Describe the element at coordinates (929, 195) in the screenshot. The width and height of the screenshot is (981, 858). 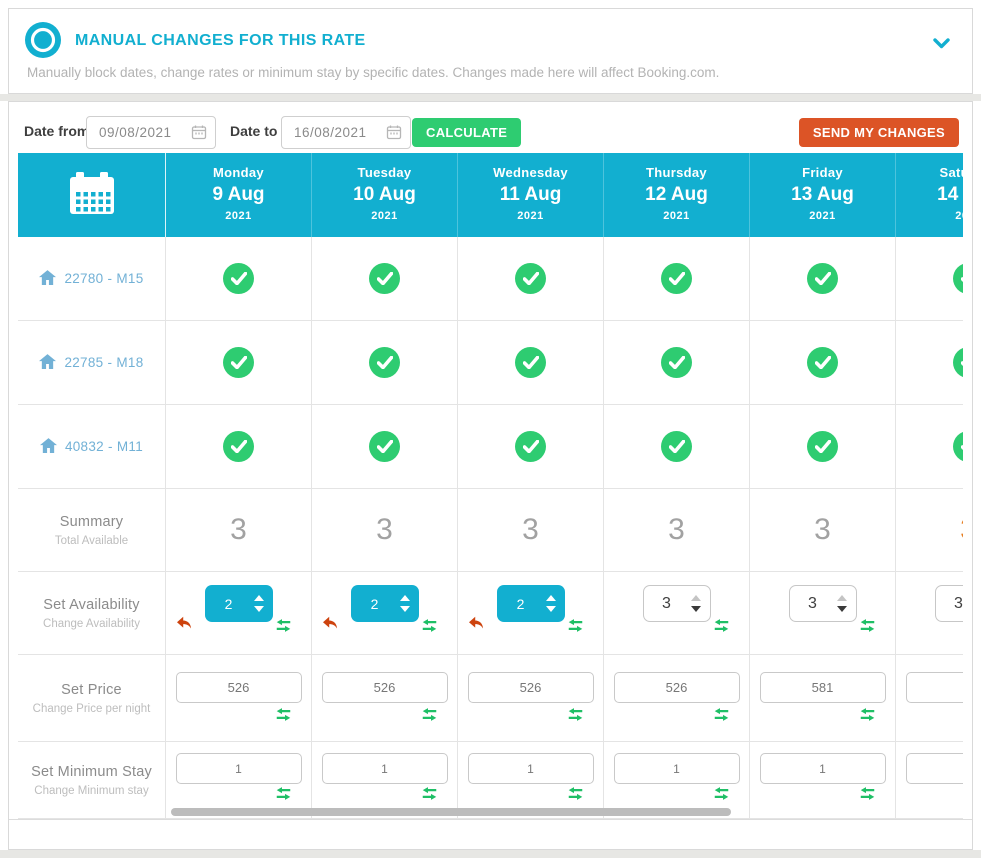
I see `day-header-saturday: Saturday 14 Aug 2021` at that location.